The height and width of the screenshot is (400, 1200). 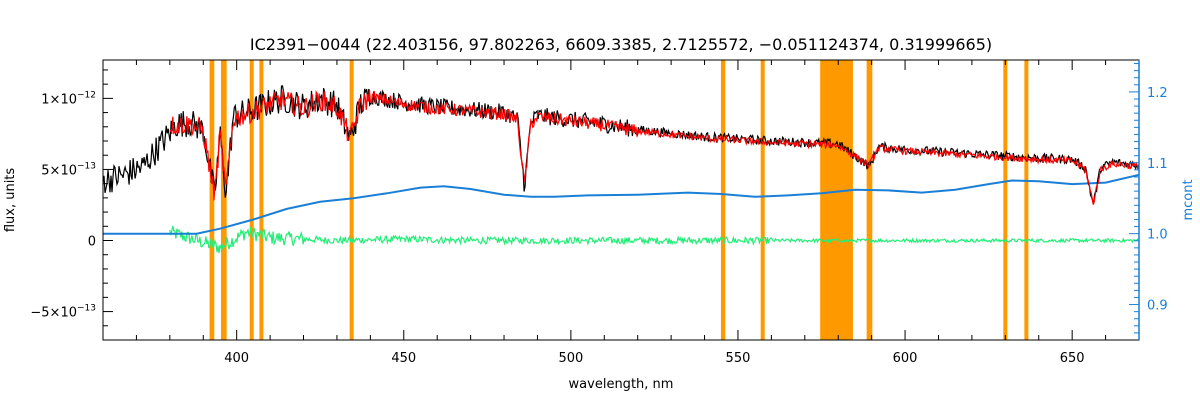 What do you see at coordinates (71, 205) in the screenshot?
I see `y-axis-left: 1×10⁻¹² 5×10⁻¹³ 0 −5×10⁻¹³` at bounding box center [71, 205].